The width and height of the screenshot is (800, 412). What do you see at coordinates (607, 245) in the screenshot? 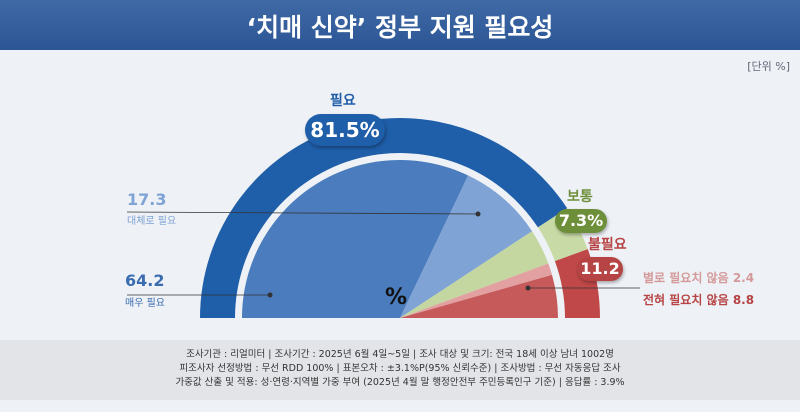
I see `outer-label-notneed: 불필요` at bounding box center [607, 245].